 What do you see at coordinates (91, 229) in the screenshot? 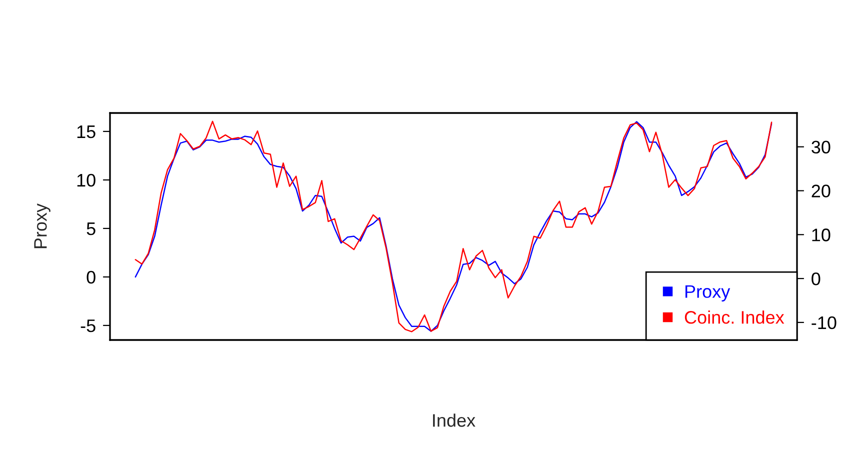
I see `y-tick-label: 5` at bounding box center [91, 229].